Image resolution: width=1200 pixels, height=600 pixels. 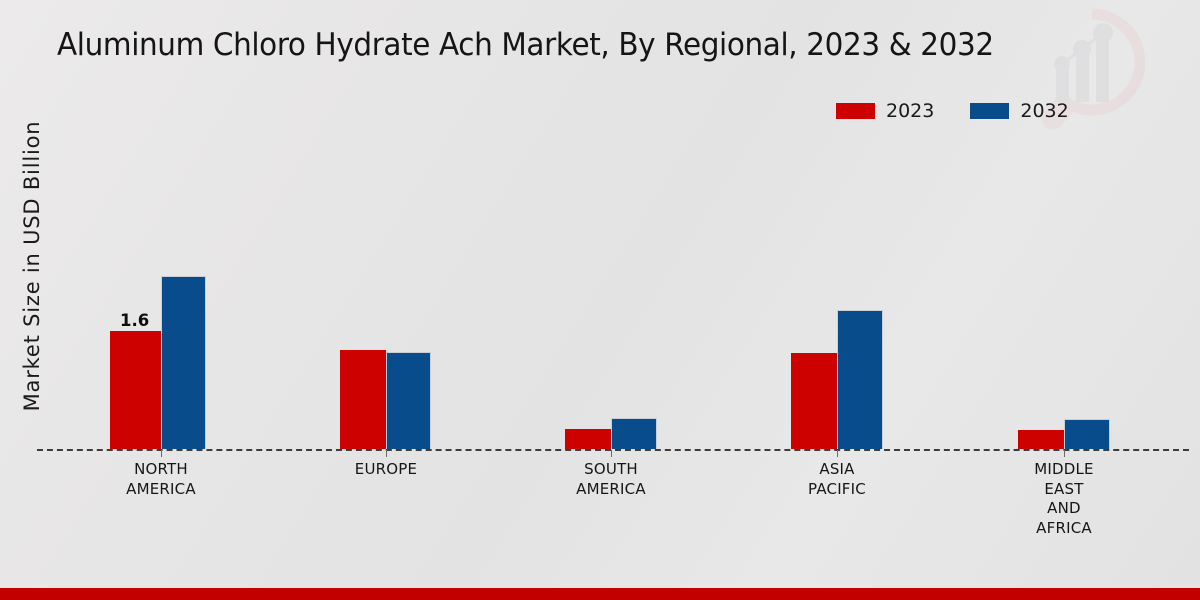 What do you see at coordinates (161, 479) in the screenshot?
I see `x-axis-label-north-america: NORTH AMERICA` at bounding box center [161, 479].